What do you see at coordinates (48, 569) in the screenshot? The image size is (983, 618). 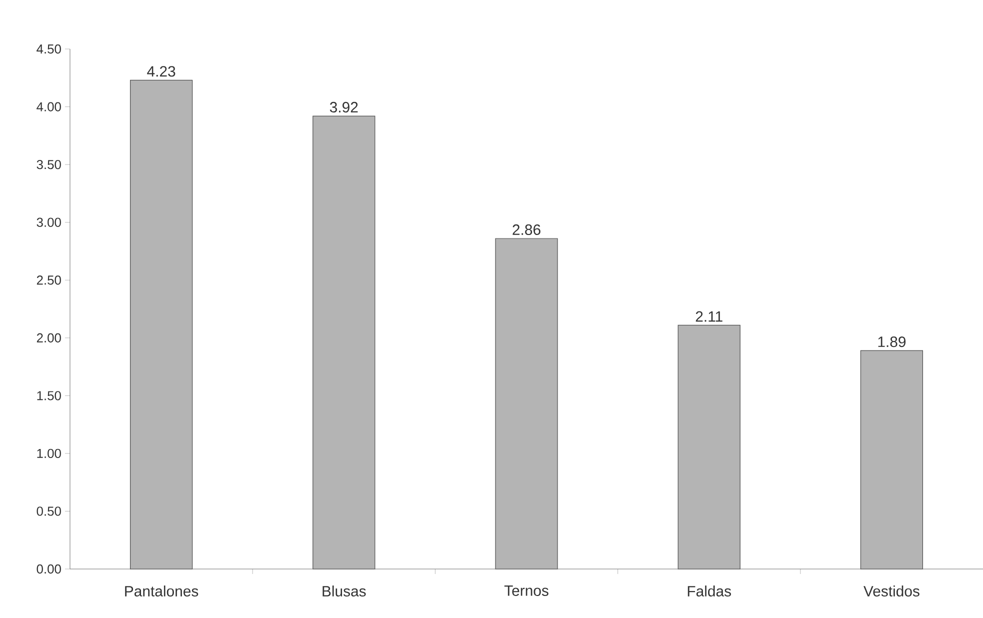 I see `y-tick-label: 0.00` at bounding box center [48, 569].